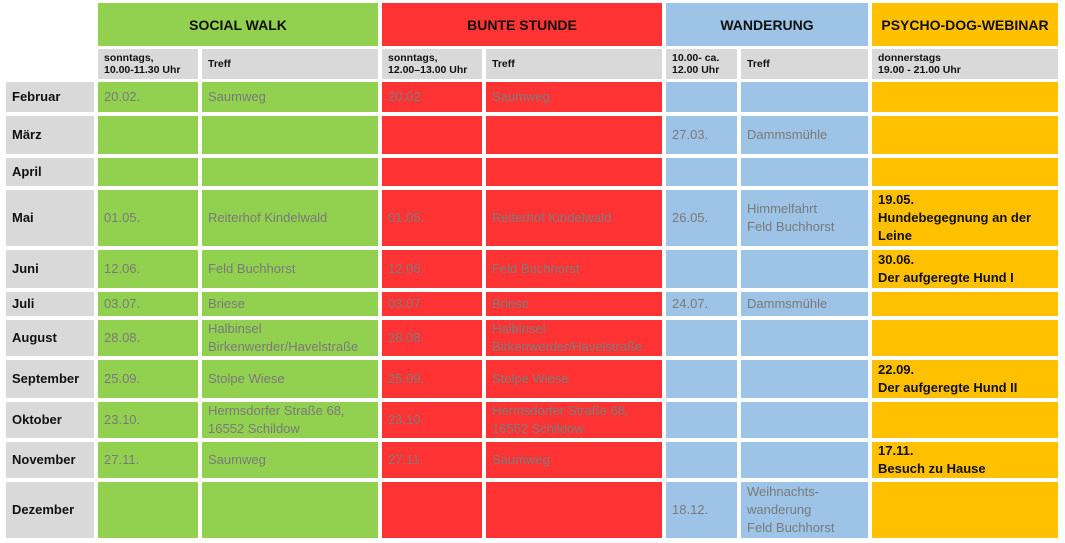 The image size is (1065, 543). I want to click on bs-date: 20.02., so click(432, 97).